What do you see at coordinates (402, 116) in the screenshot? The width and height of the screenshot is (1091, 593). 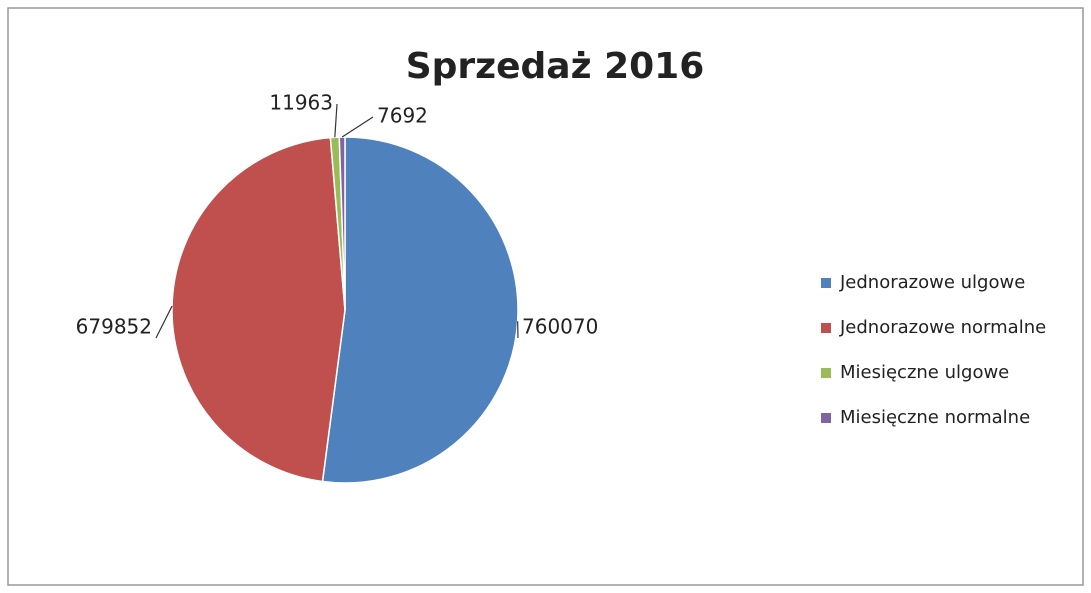 I see `data-label: 7692` at bounding box center [402, 116].